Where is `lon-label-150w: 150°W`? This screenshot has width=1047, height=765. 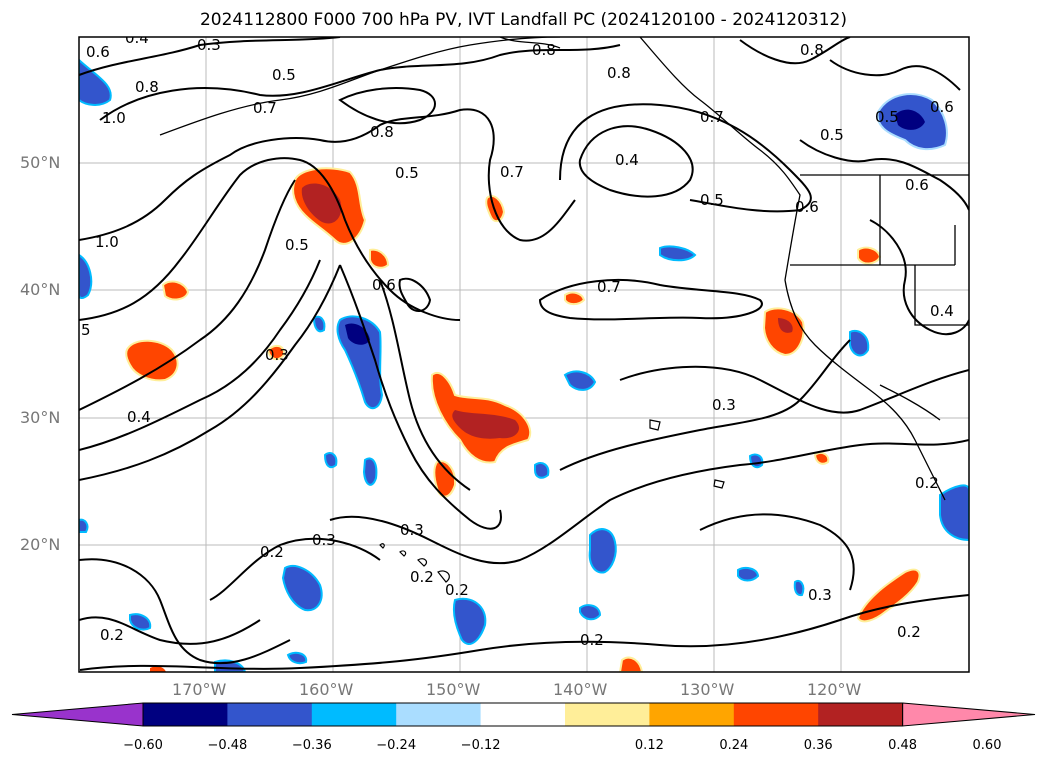
lon-label-150w: 150°W is located at coordinates (453, 689).